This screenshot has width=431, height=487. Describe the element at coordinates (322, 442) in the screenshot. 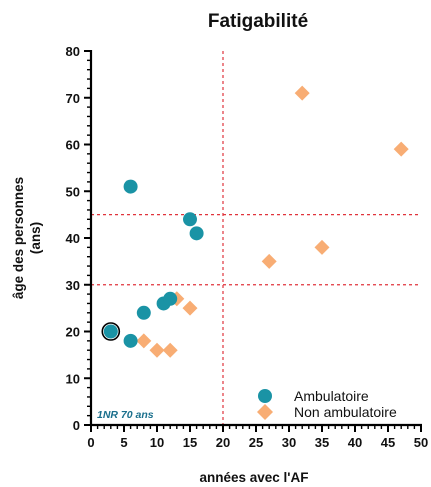

I see `x-tick-label: 35` at that location.